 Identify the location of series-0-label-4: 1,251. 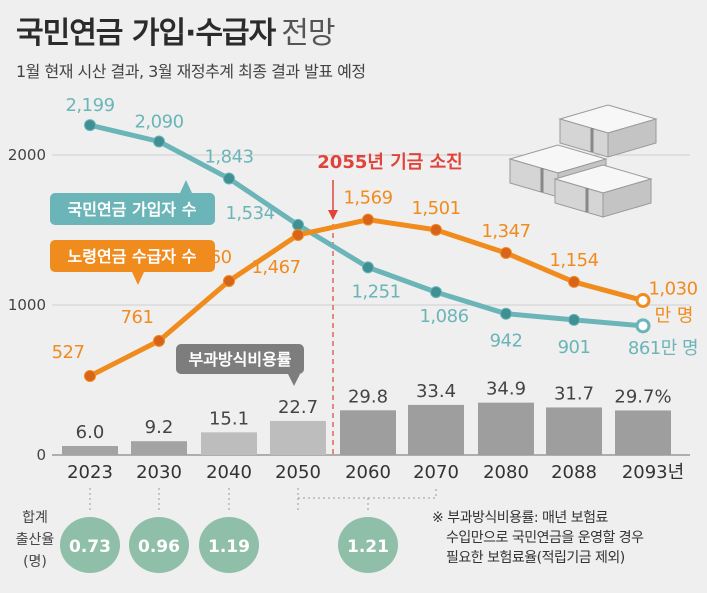
(375, 291).